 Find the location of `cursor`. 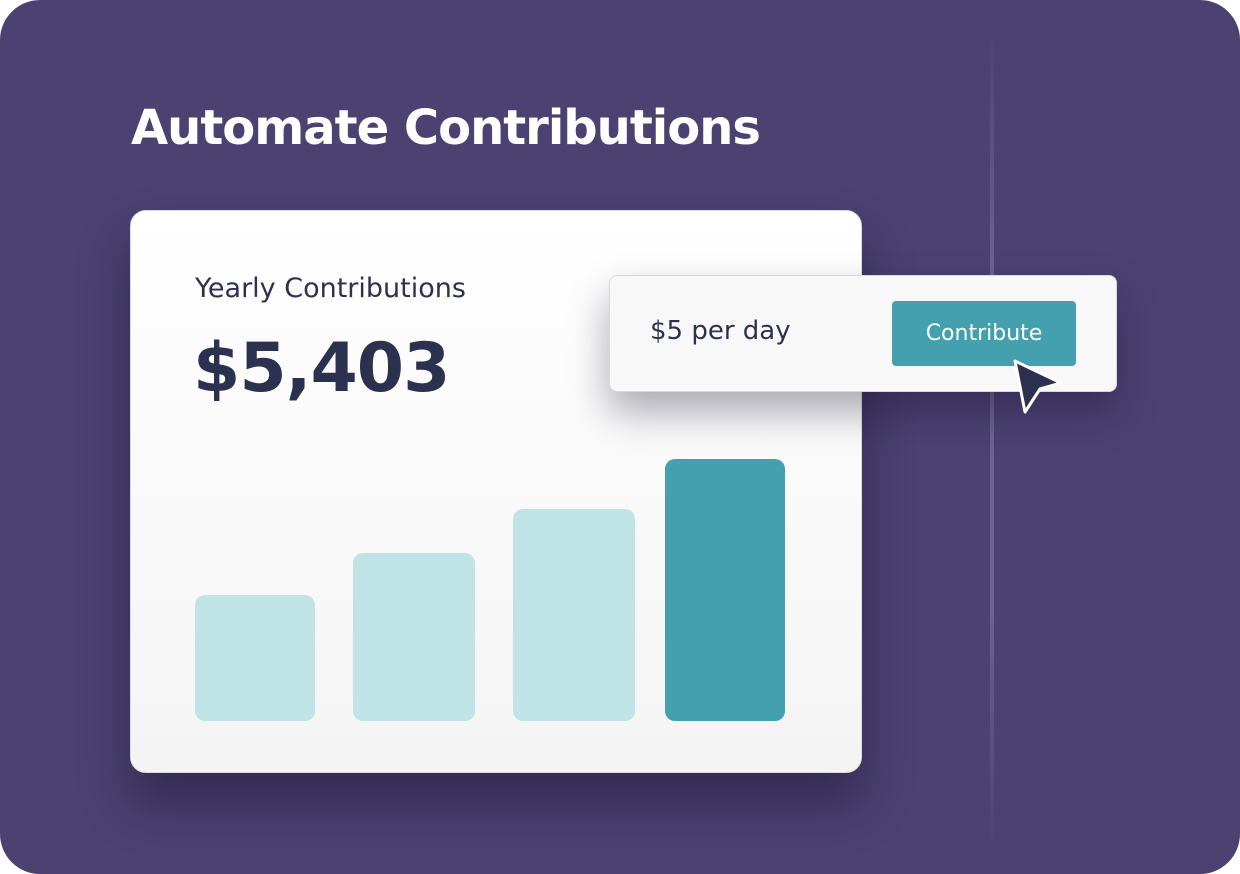

cursor is located at coordinates (1038, 386).